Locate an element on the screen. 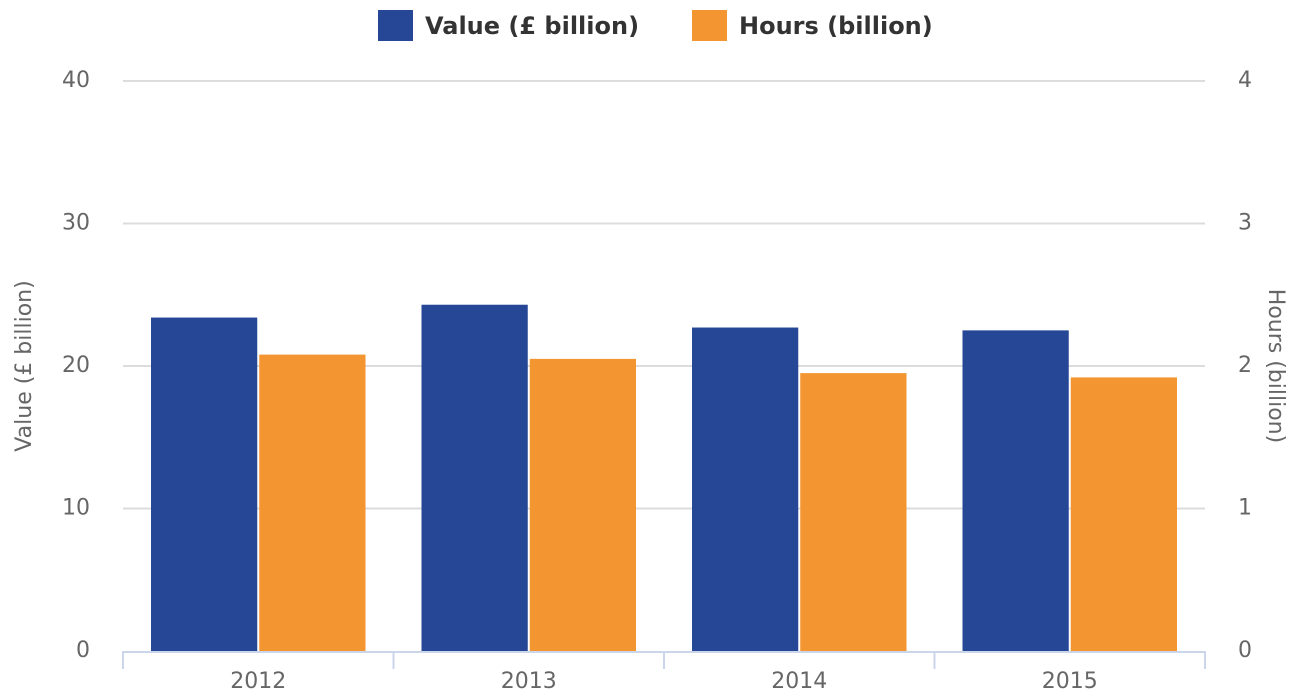 This screenshot has width=1296, height=693. y2-tick-label: 2 is located at coordinates (1245, 365).